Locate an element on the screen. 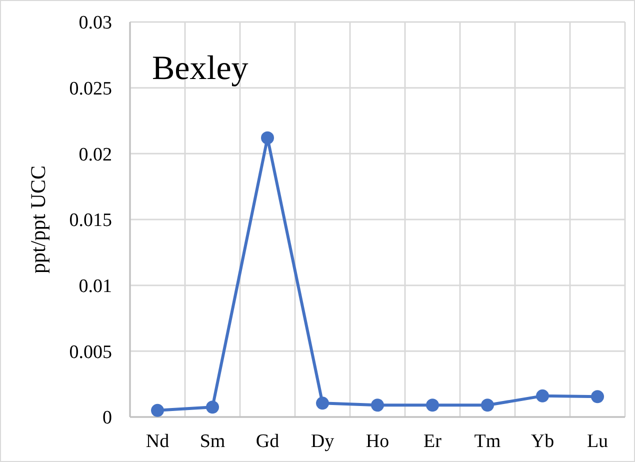 This screenshot has width=635, height=462. y-tick-label: 0.01 is located at coordinates (95, 286).